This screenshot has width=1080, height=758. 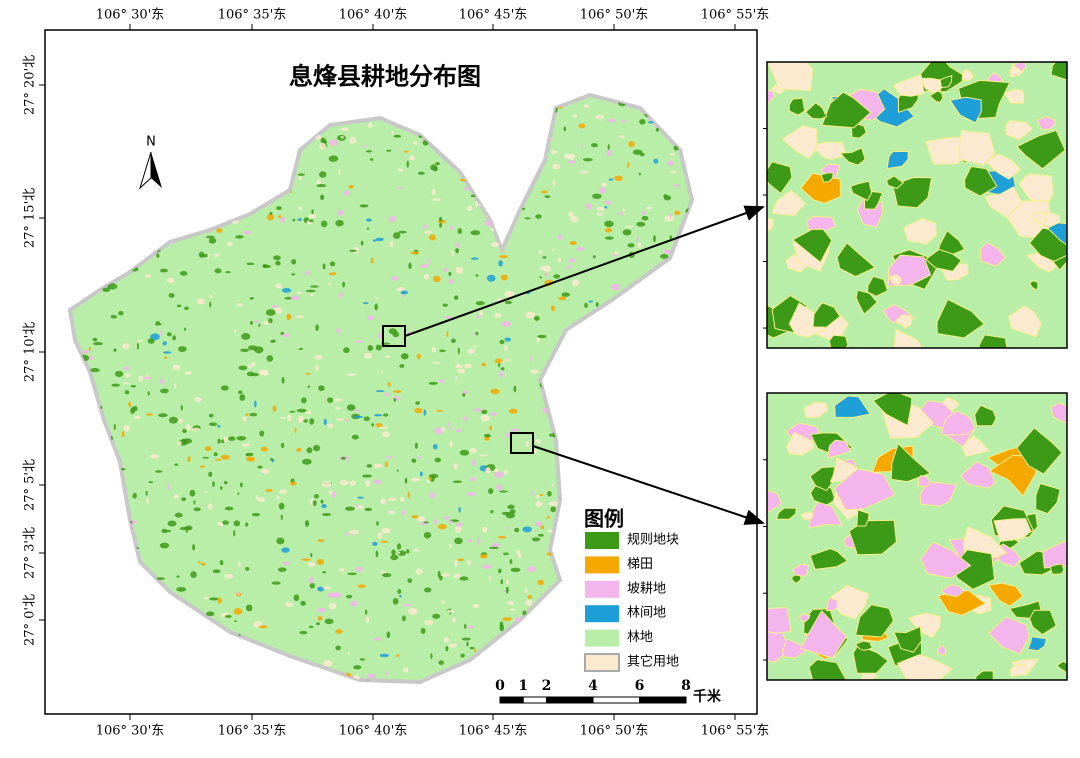 I want to click on scale-label: 8, so click(x=686, y=686).